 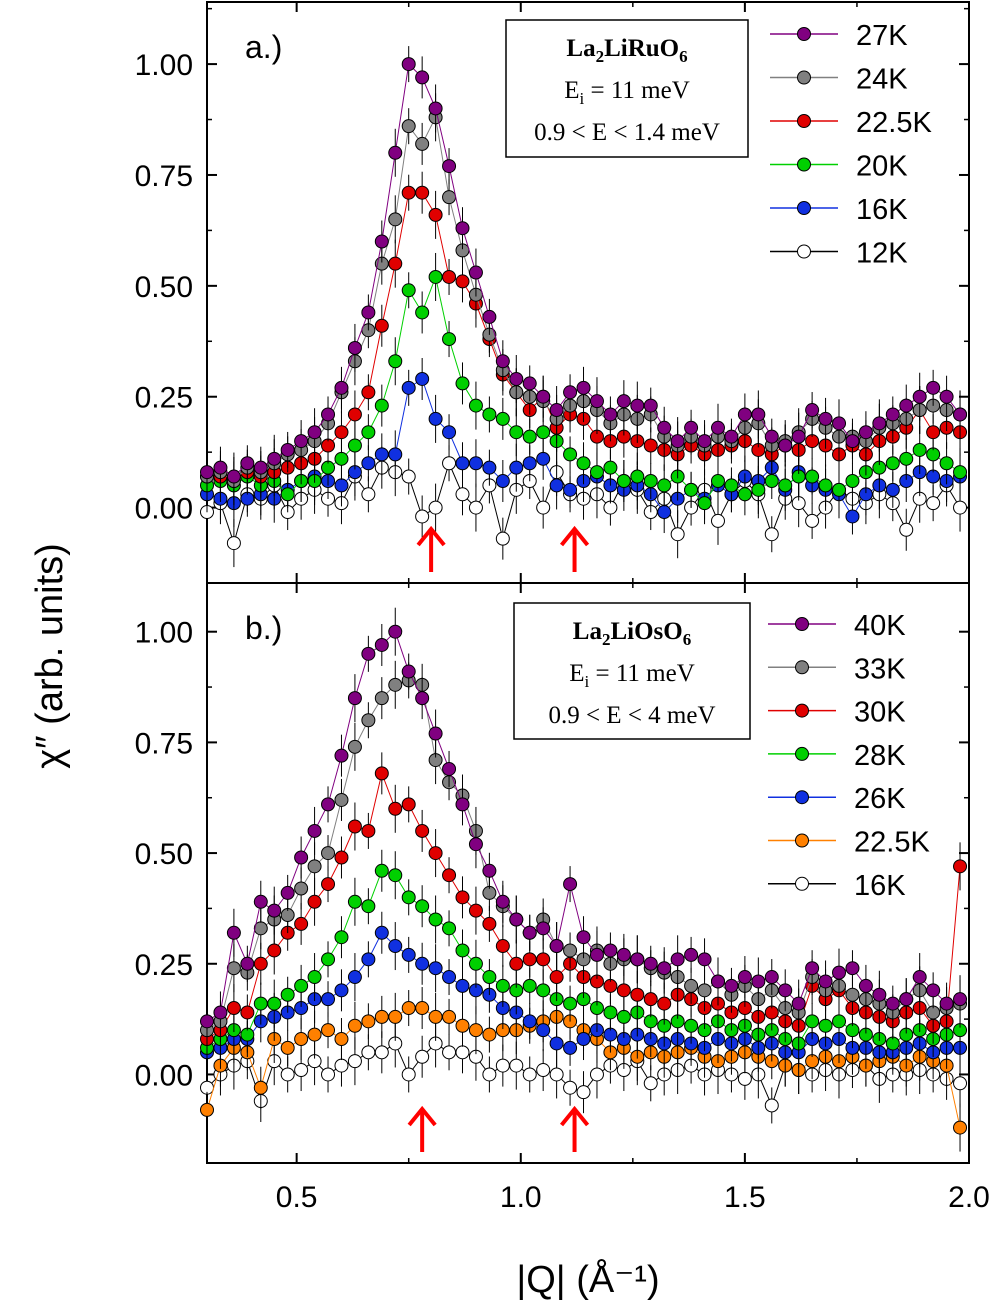 I want to click on legend-entry-20K: 20K, so click(x=839, y=167).